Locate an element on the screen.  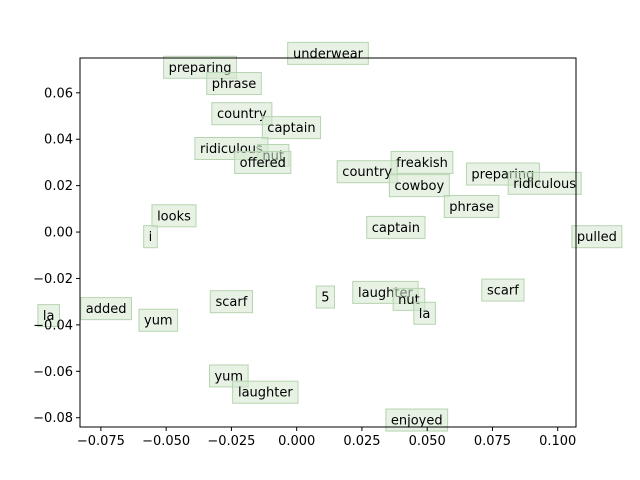
y-tick-label: −0.04 is located at coordinates (53, 325).